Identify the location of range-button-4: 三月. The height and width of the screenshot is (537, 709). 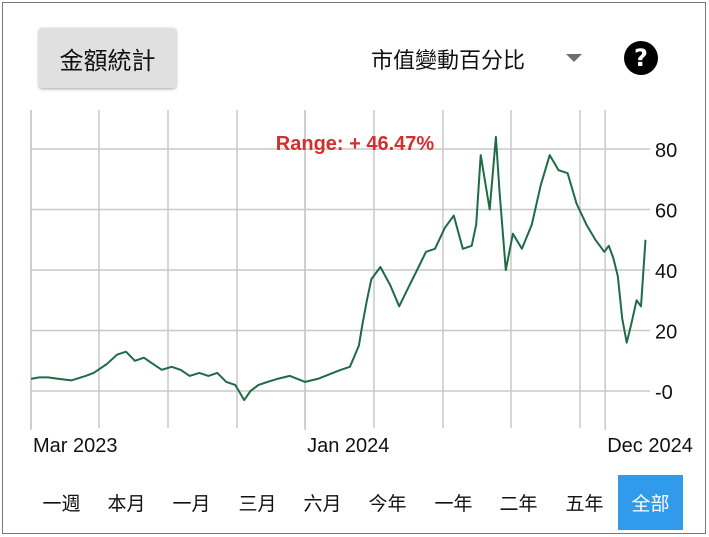
(257, 504).